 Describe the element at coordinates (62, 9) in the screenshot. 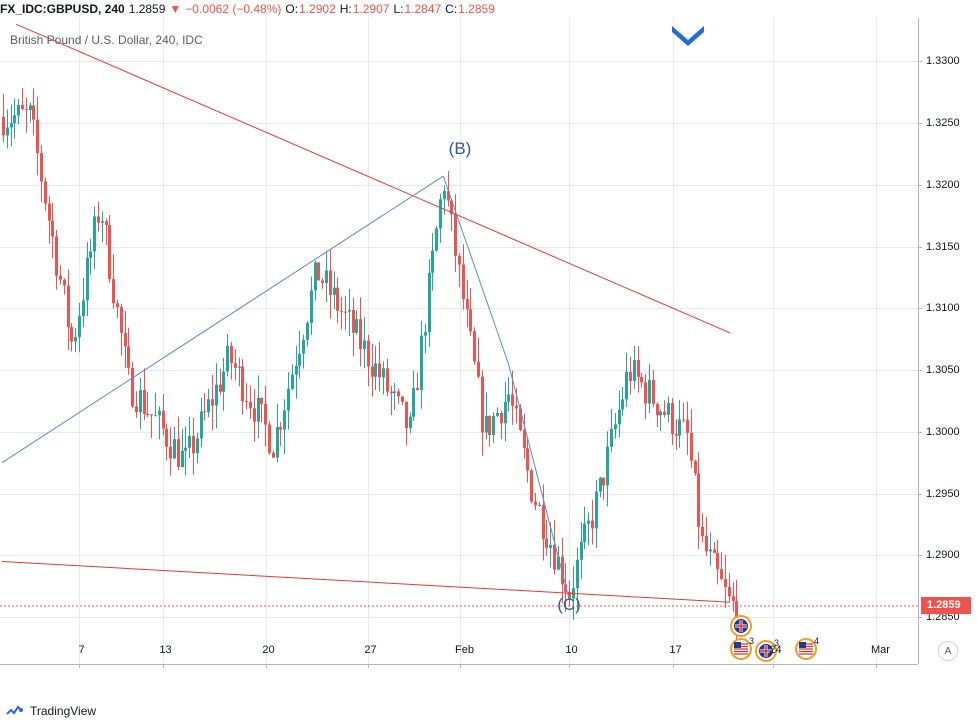

I see `symbol-label: FX_IDC:GBPUSD, 240` at that location.